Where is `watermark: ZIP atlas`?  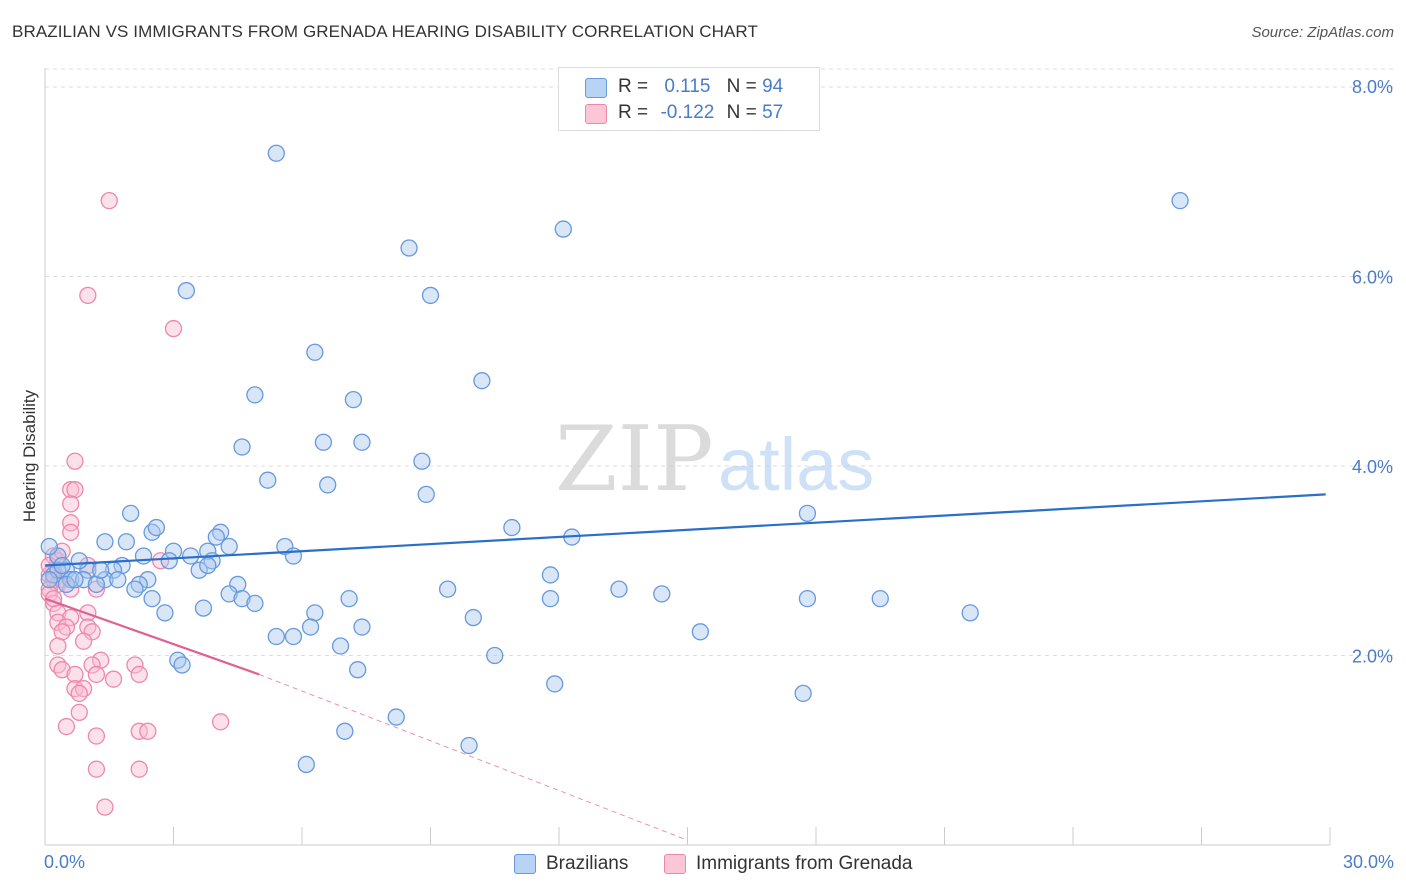
watermark: ZIP atlas is located at coordinates (714, 459).